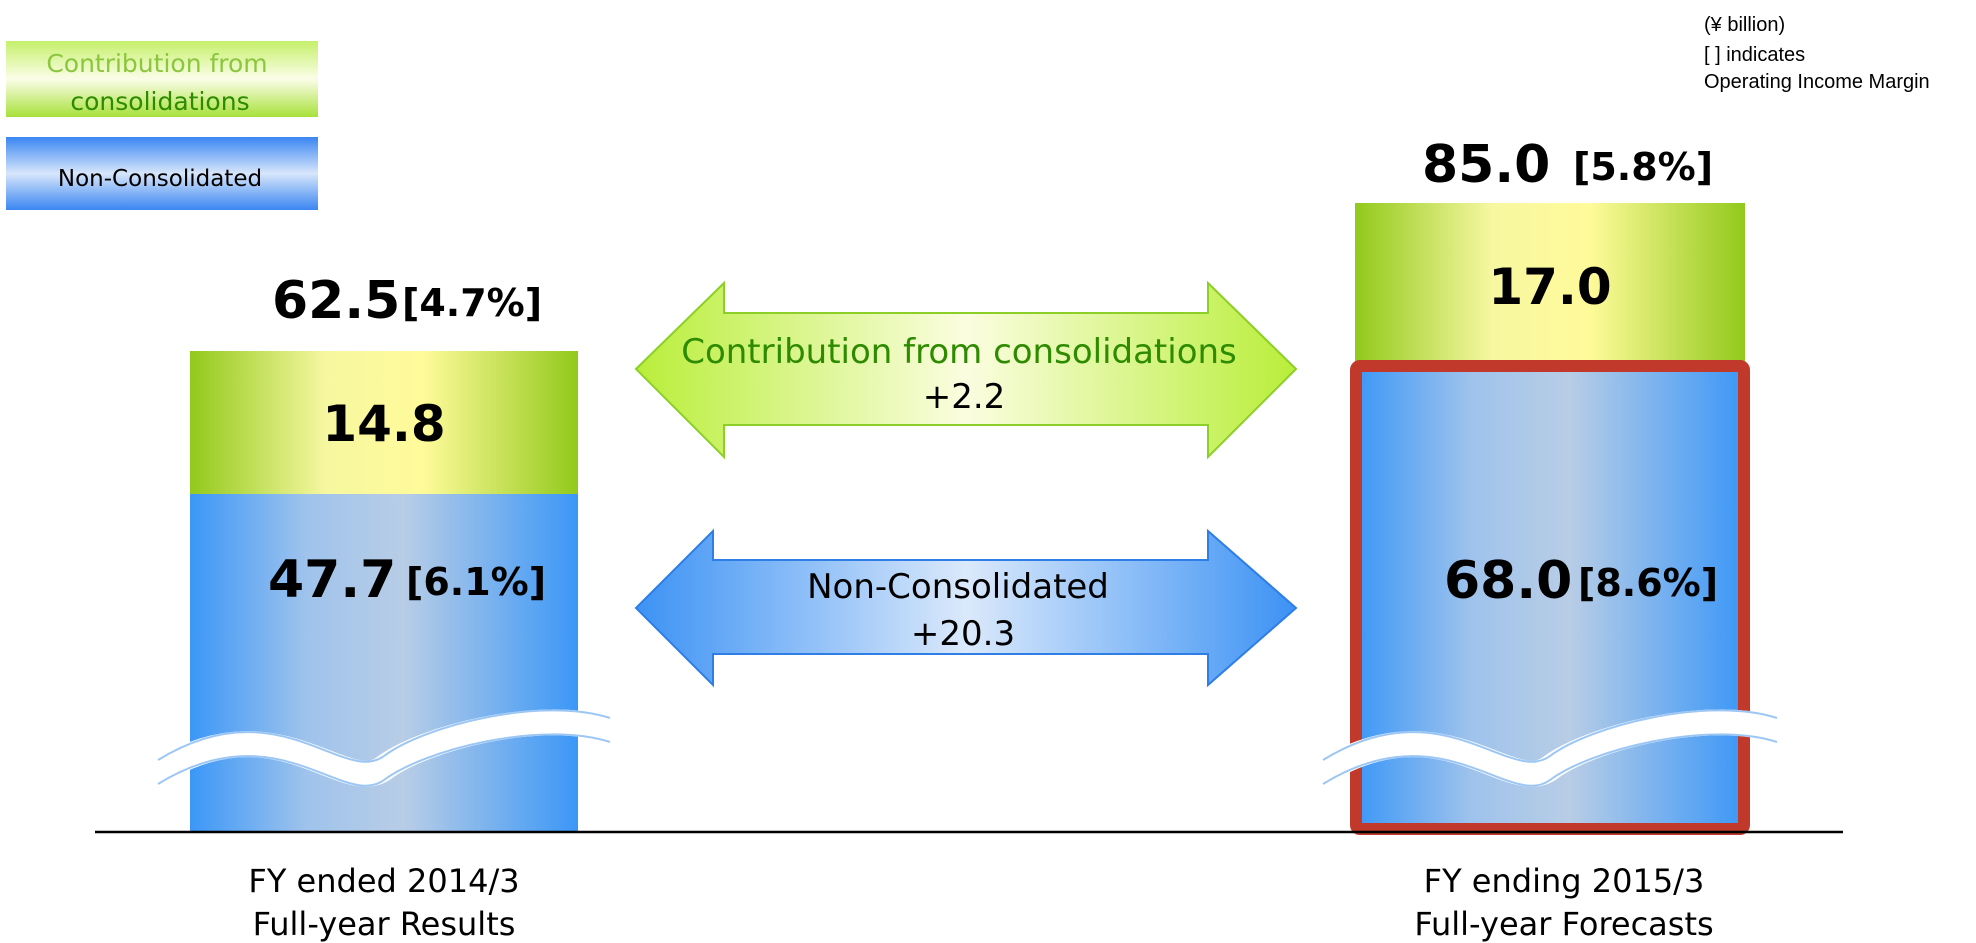 This screenshot has width=1976, height=943. I want to click on legend-label-consolidations-line1: Contribution from, so click(156, 63).